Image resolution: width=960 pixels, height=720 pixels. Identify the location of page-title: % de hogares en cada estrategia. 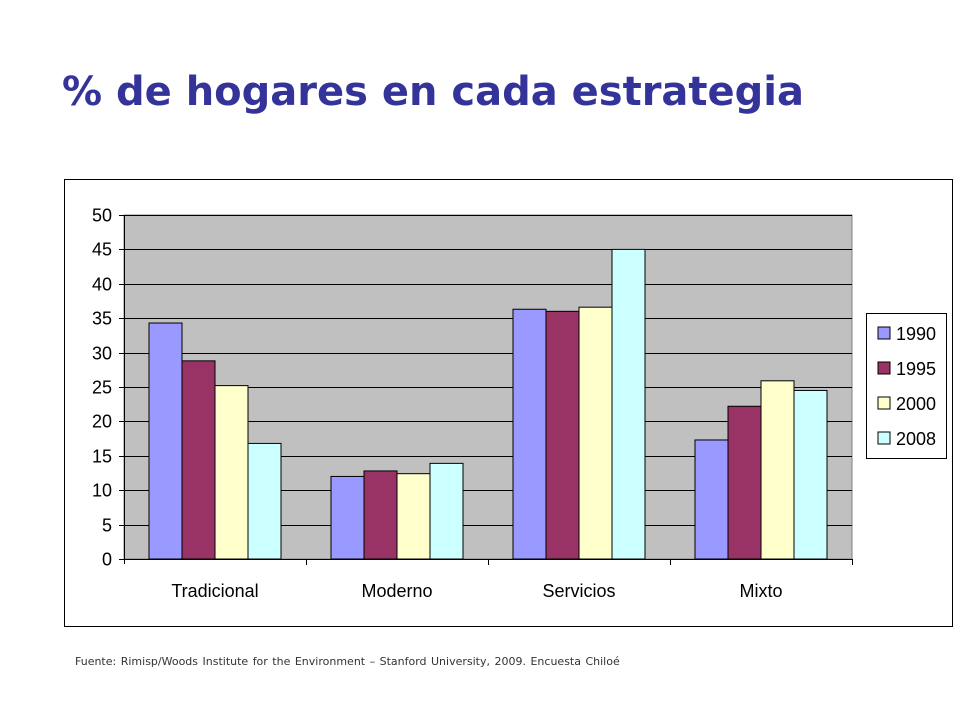
(433, 92).